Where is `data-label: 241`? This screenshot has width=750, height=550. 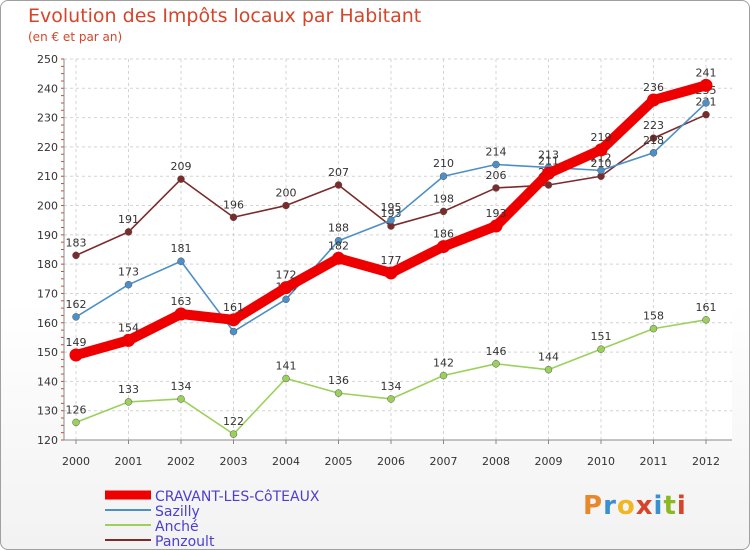
data-label: 241 is located at coordinates (706, 72).